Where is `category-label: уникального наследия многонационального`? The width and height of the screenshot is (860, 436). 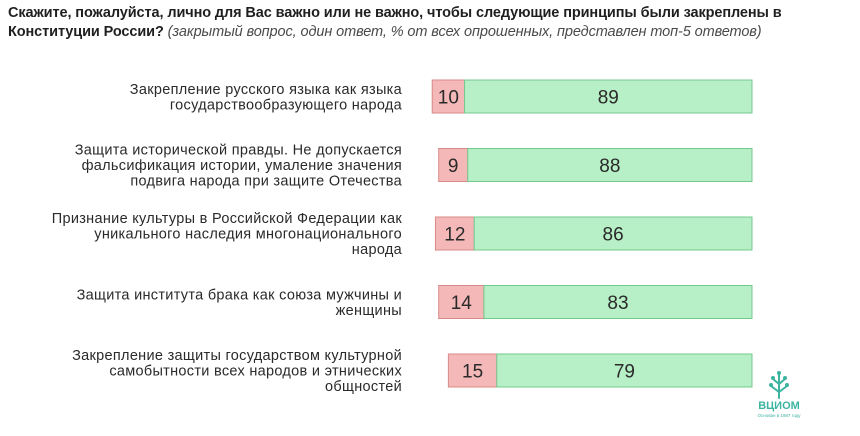 category-label: уникального наследия многонационального is located at coordinates (248, 235).